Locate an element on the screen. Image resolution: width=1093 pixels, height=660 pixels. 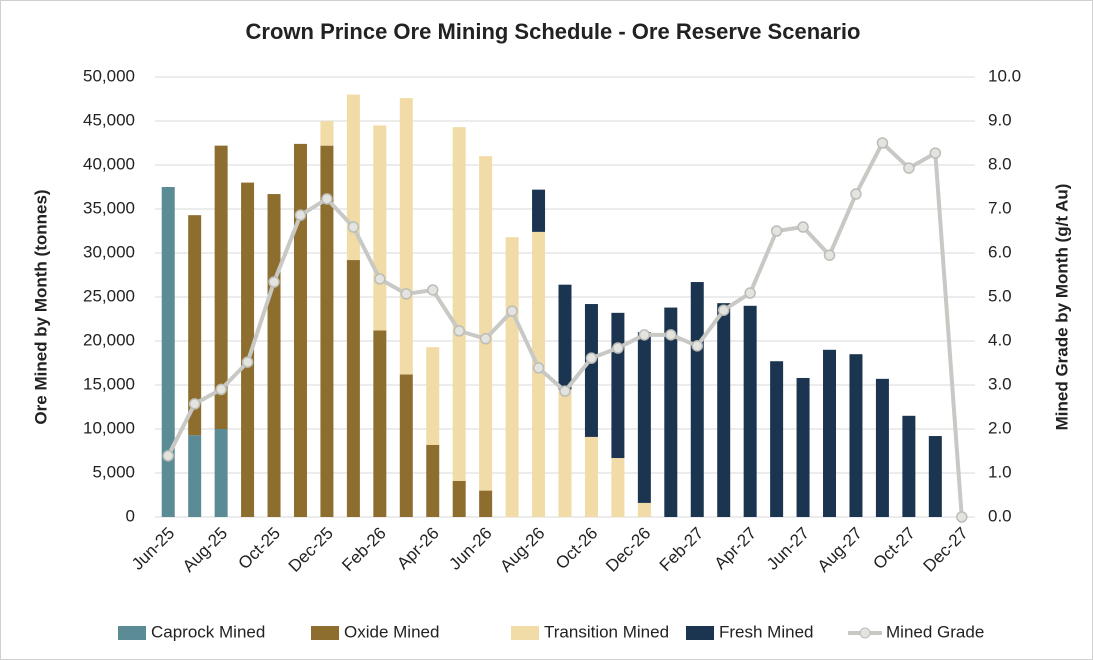
y2-tick-label: 4.0 is located at coordinates (1000, 339).